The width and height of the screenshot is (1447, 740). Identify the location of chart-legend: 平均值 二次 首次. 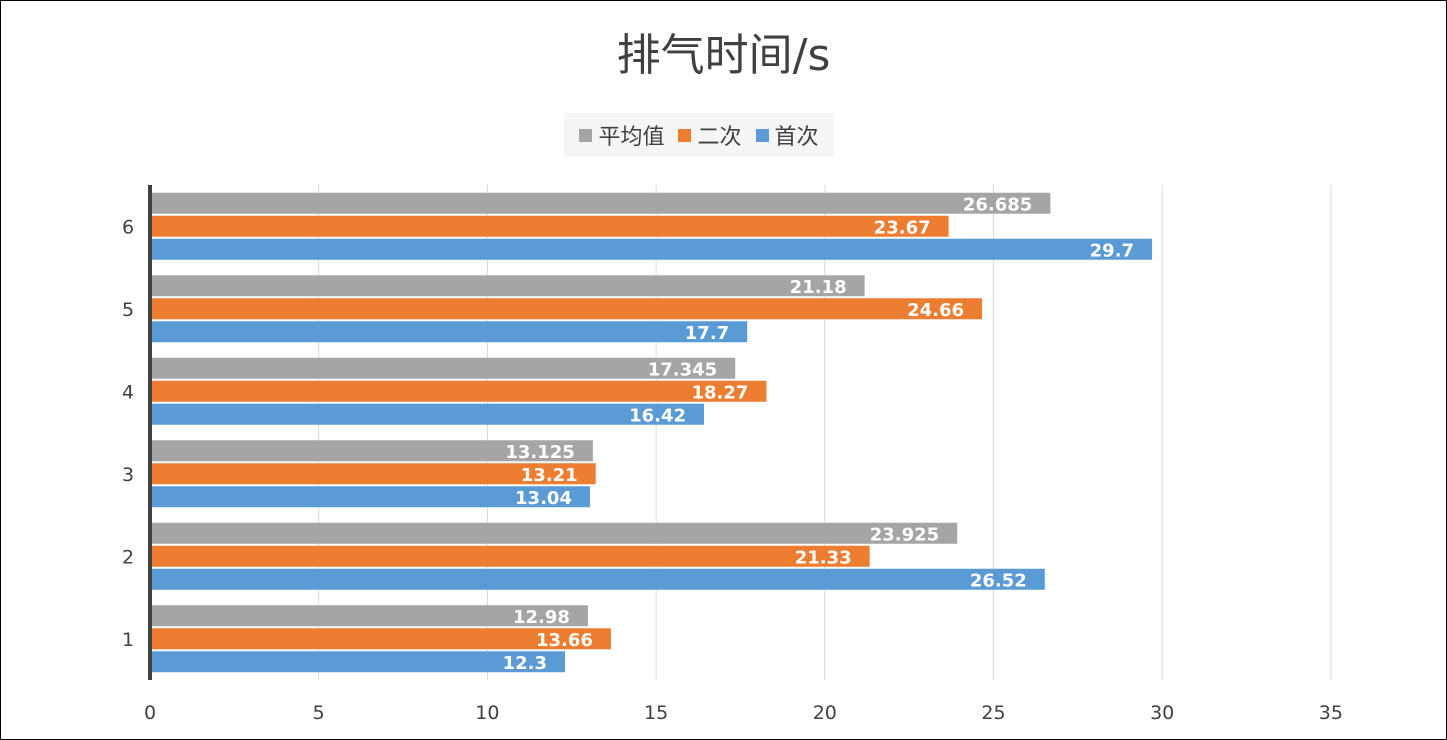
(699, 135).